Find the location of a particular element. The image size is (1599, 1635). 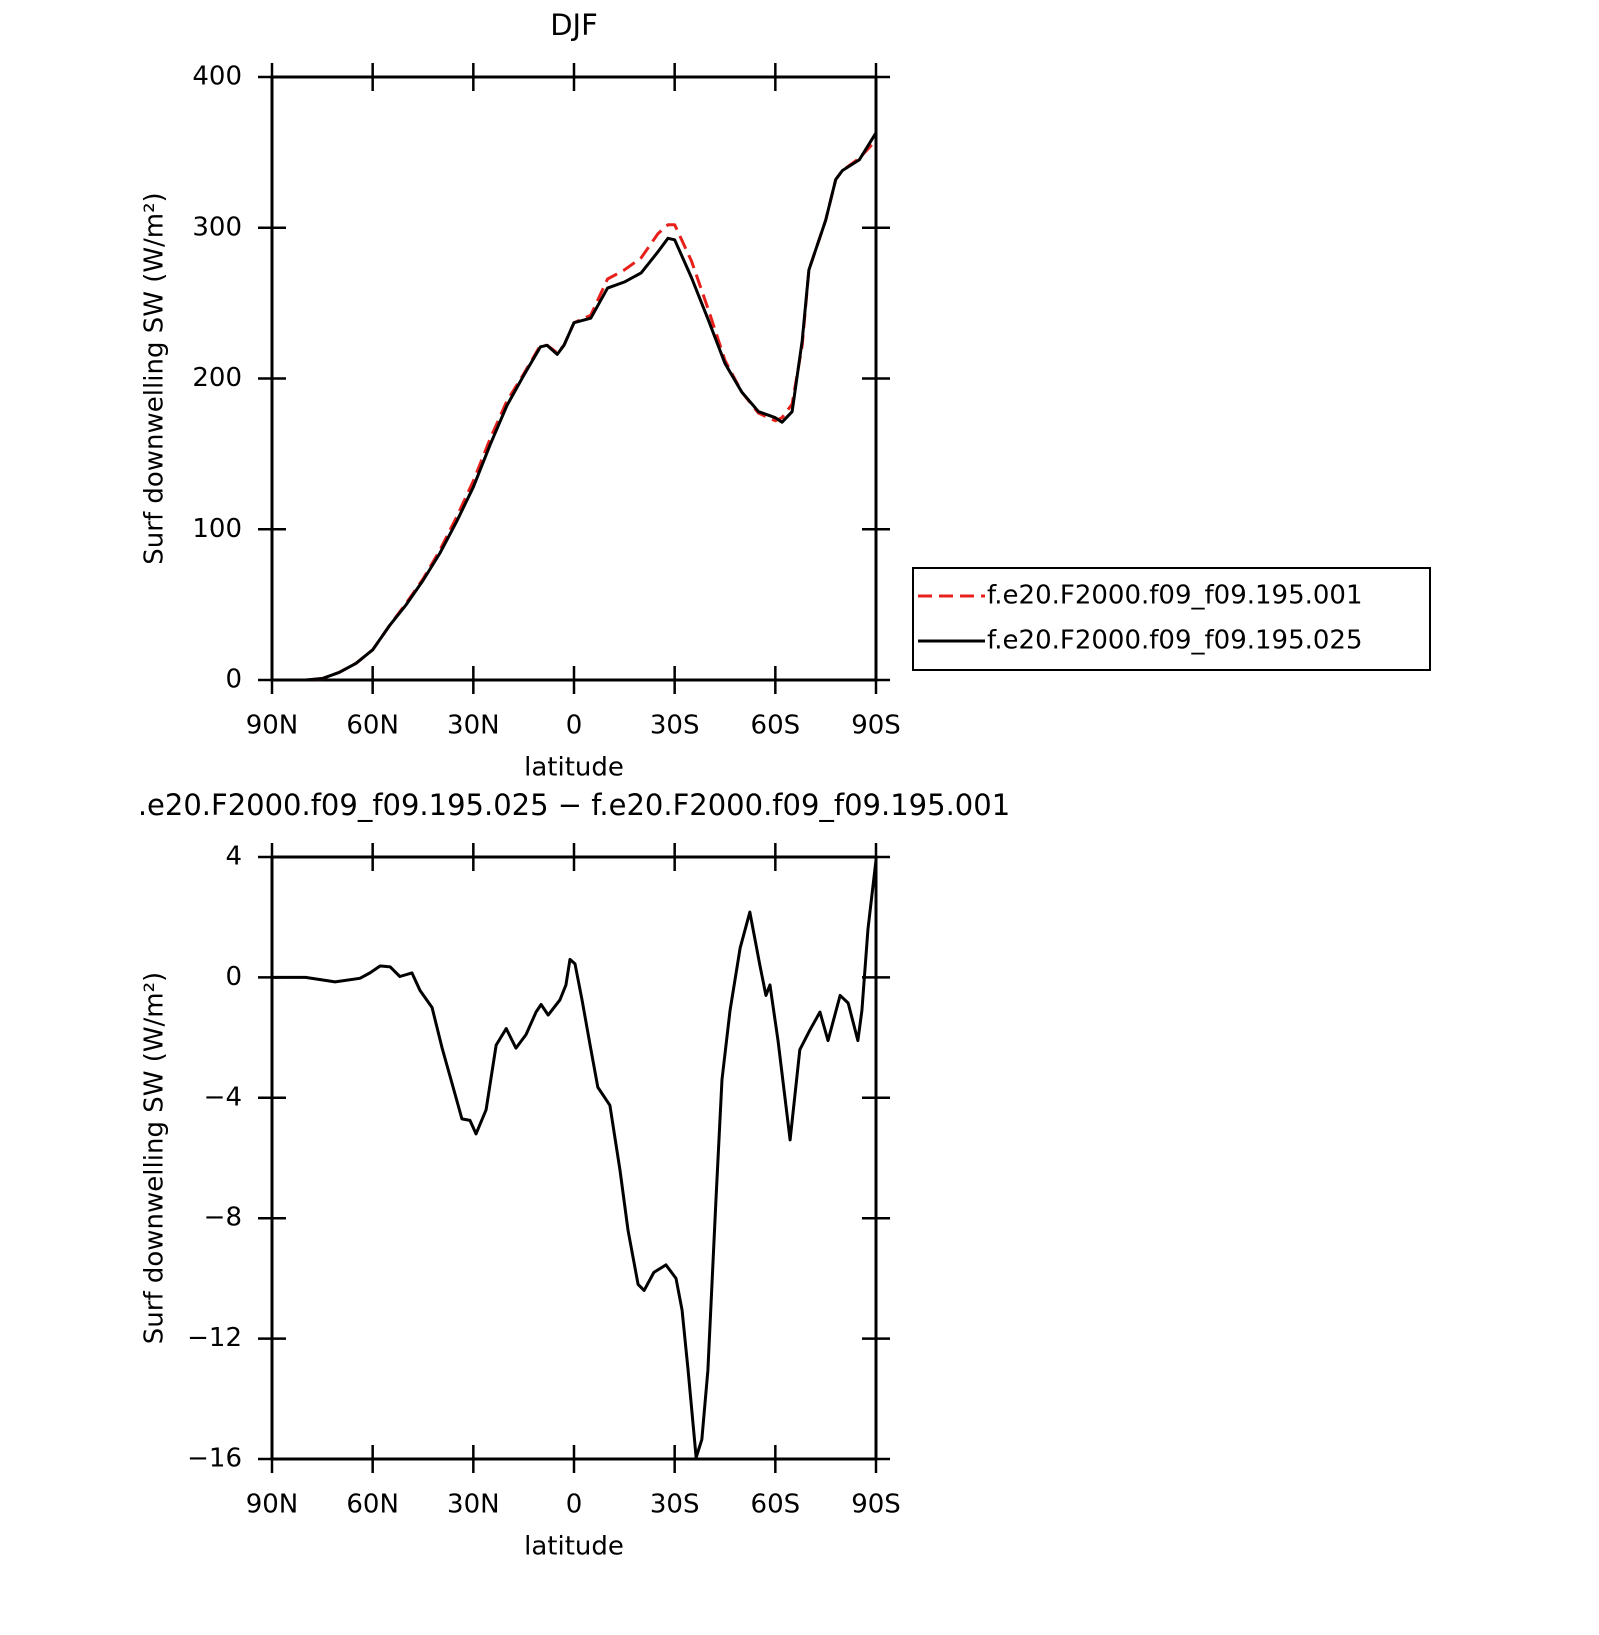

y-tick-label: −12 is located at coordinates (214, 1338).